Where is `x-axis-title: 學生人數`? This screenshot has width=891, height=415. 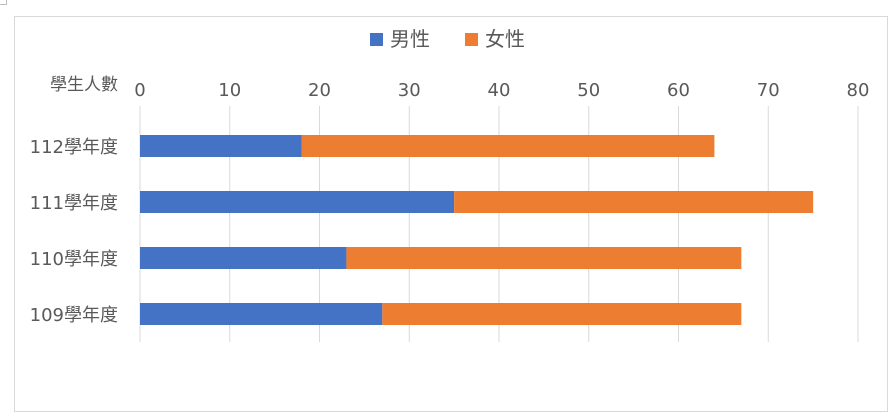
x-axis-title: 學生人數 is located at coordinates (84, 85).